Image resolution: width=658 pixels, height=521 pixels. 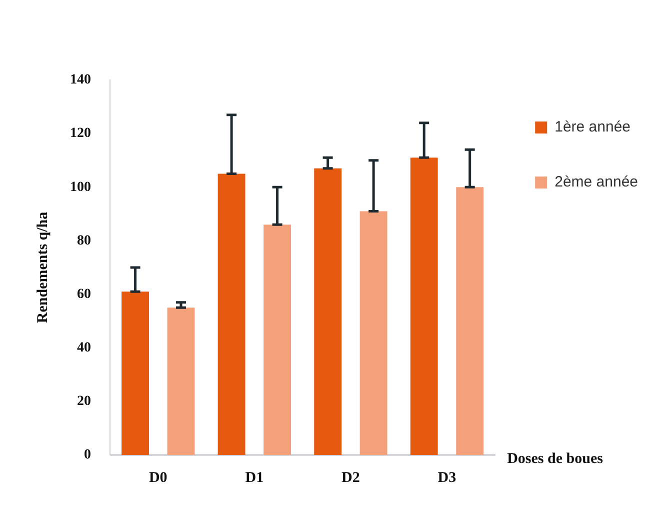 I want to click on y-tick-label: 100, so click(x=80, y=187).